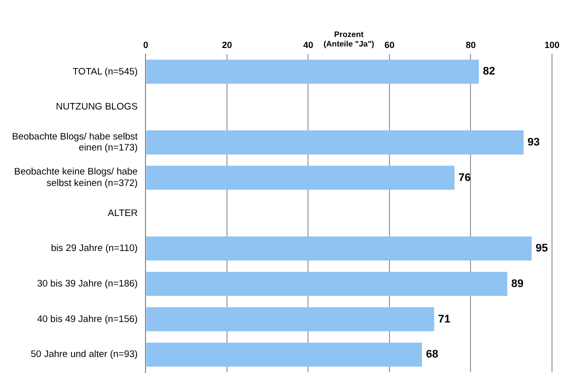  Describe the element at coordinates (94, 248) in the screenshot. I see `y-tick-label: bis 29 Jahre (n=110)` at that location.